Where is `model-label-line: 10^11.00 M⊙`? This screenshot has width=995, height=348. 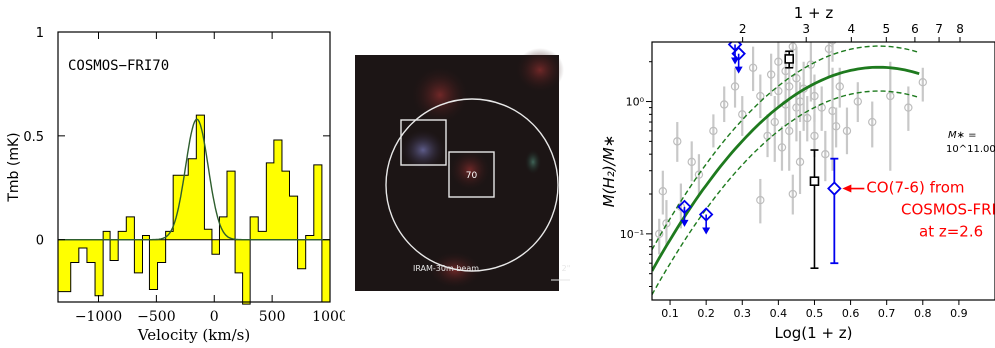
model-label-line: 10^11.00 M⊙ is located at coordinates (970, 149).